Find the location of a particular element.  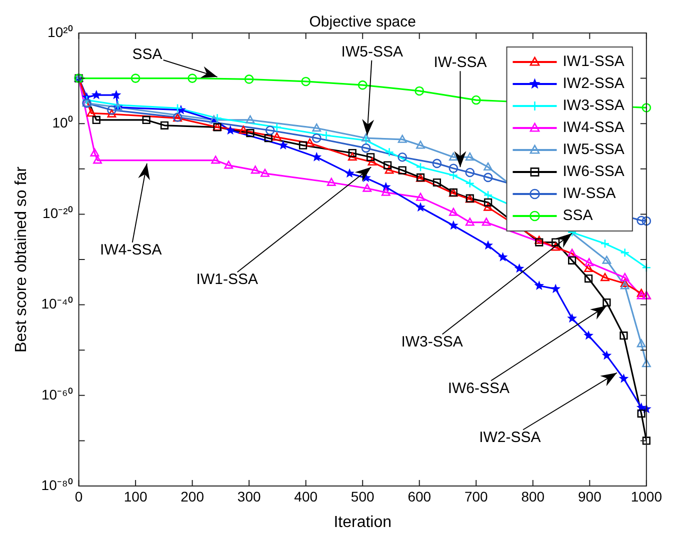

annotation: IW3-SSA is located at coordinates (432, 341).